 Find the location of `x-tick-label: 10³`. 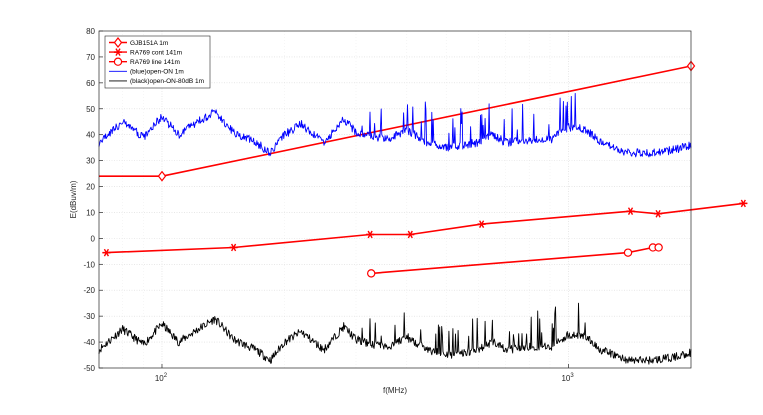

x-tick-label: 10³ is located at coordinates (567, 378).